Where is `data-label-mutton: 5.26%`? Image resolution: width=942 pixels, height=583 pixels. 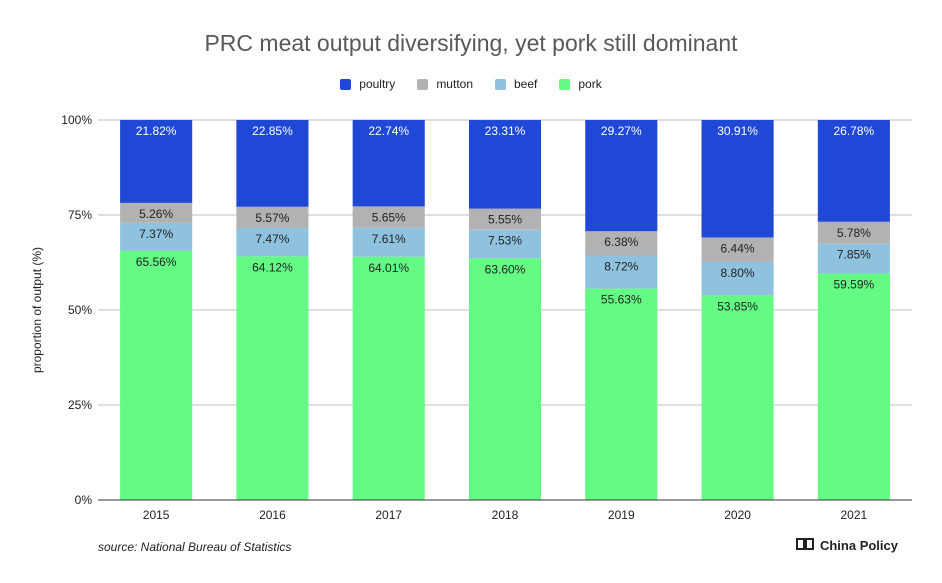
data-label-mutton: 5.26% is located at coordinates (156, 214).